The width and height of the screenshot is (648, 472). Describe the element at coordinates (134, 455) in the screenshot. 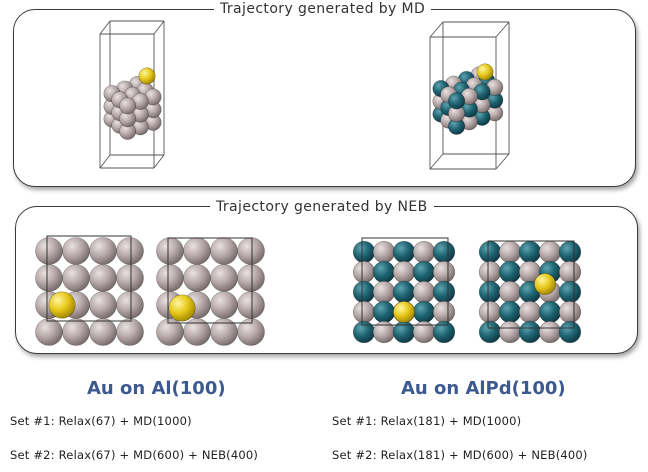

I see `al-set-2-label: Set #2: Relax(67) + MD(600) + NEB(400)` at that location.